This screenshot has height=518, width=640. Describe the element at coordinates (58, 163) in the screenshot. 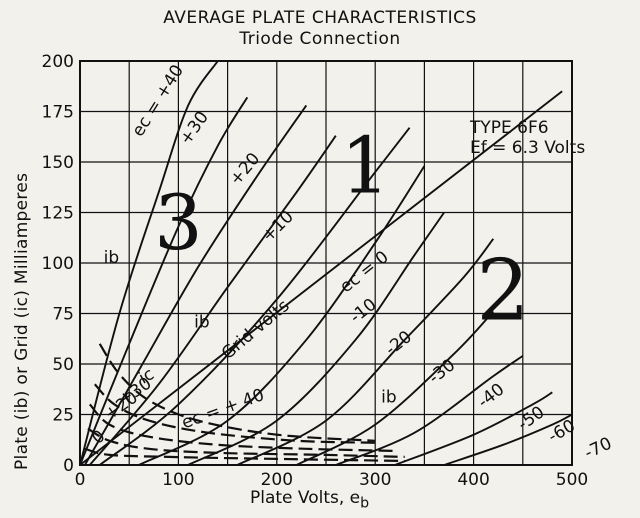

I see `y-tick-label: 150` at that location.